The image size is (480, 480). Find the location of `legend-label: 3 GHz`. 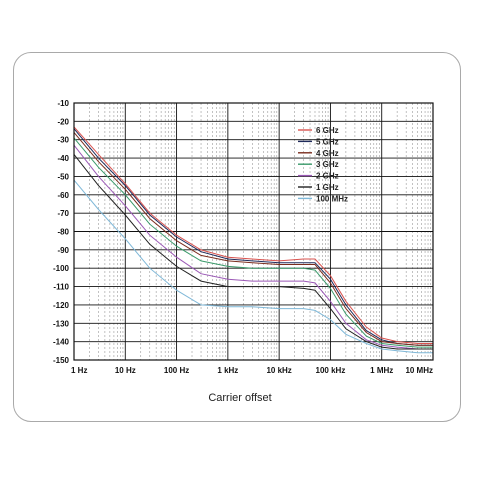

legend-label: 3 GHz is located at coordinates (327, 164).